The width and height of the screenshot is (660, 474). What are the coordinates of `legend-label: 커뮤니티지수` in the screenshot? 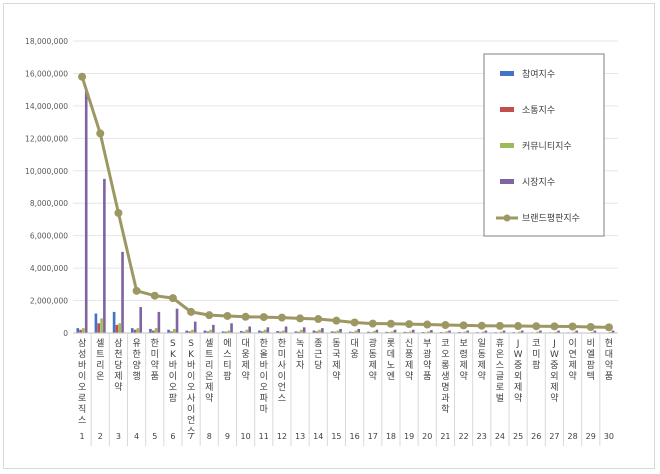 It's located at (547, 146).